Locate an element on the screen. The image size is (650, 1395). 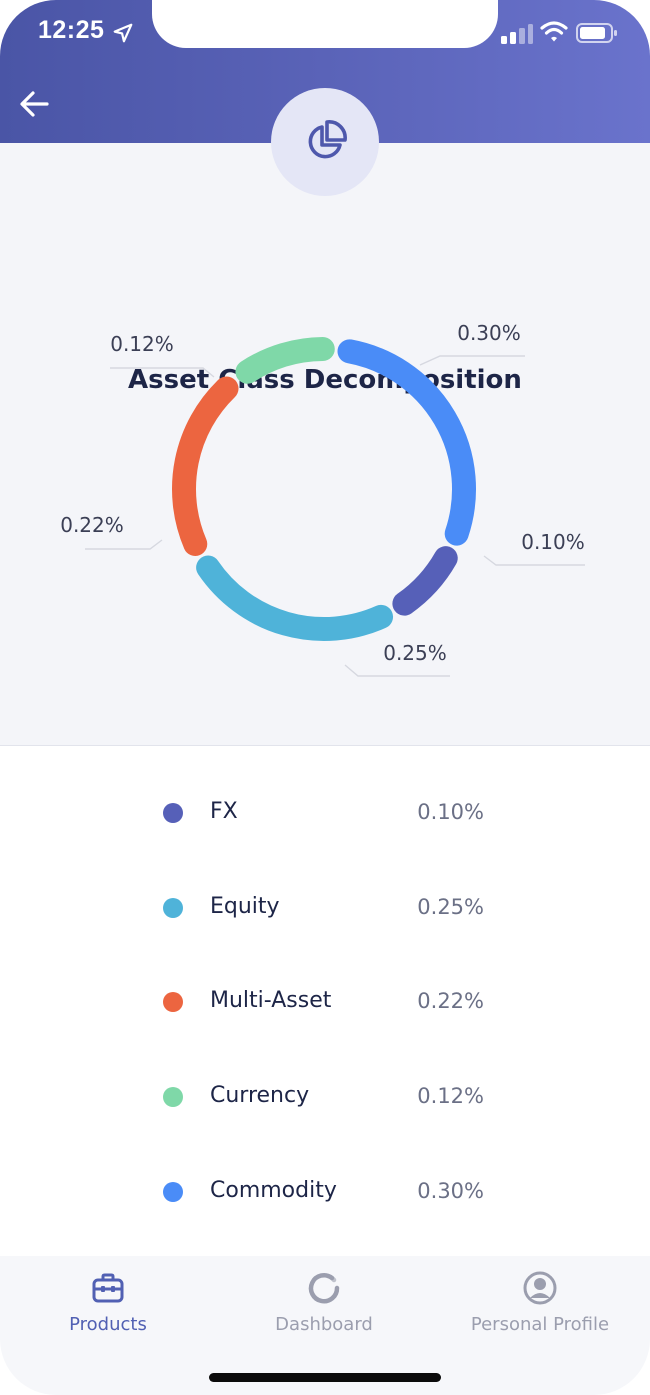
donut-segment-currency is located at coordinates (285, 360).